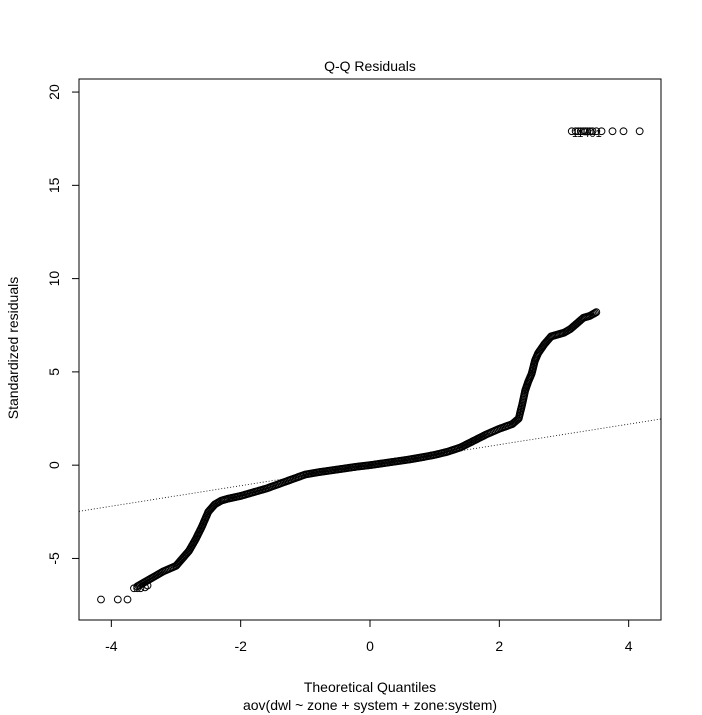  What do you see at coordinates (370, 465) in the screenshot?
I see `reference-line` at bounding box center [370, 465].